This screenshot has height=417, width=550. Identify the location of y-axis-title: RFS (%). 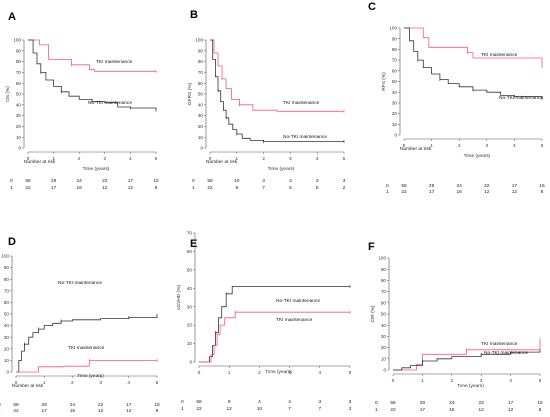
(384, 81).